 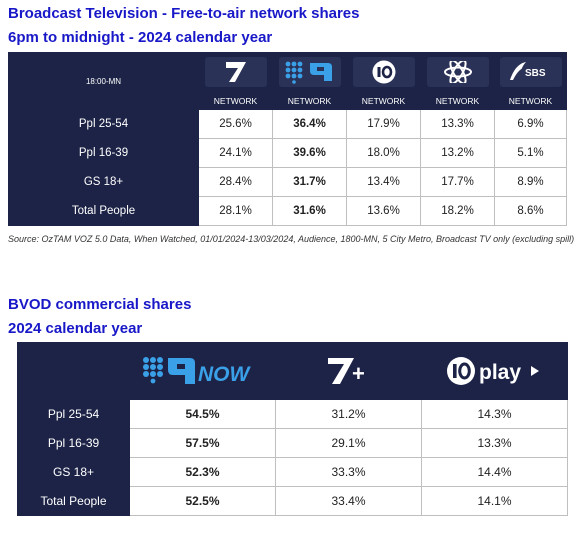 What do you see at coordinates (309, 124) in the screenshot?
I see `table-cell: 36.4%` at bounding box center [309, 124].